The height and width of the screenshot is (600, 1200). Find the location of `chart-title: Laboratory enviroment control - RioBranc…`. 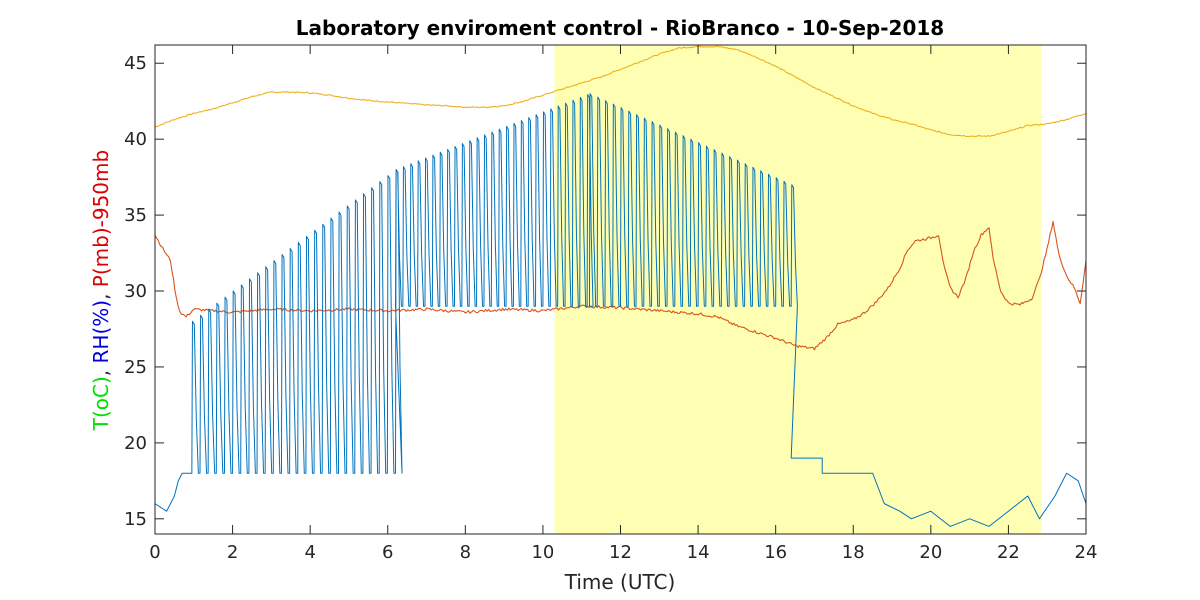

chart-title: Laboratory enviroment control - RioBranc… is located at coordinates (620, 28).